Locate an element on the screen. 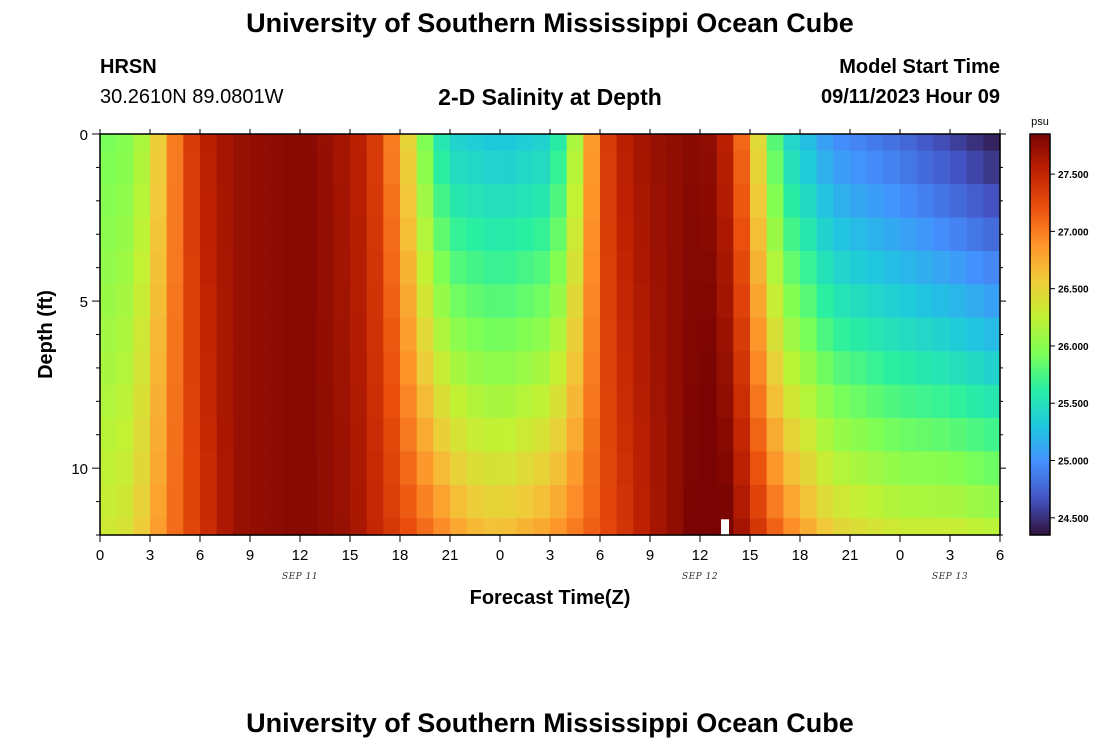 The height and width of the screenshot is (750, 1100). x-tick-label: 0 is located at coordinates (100, 555).